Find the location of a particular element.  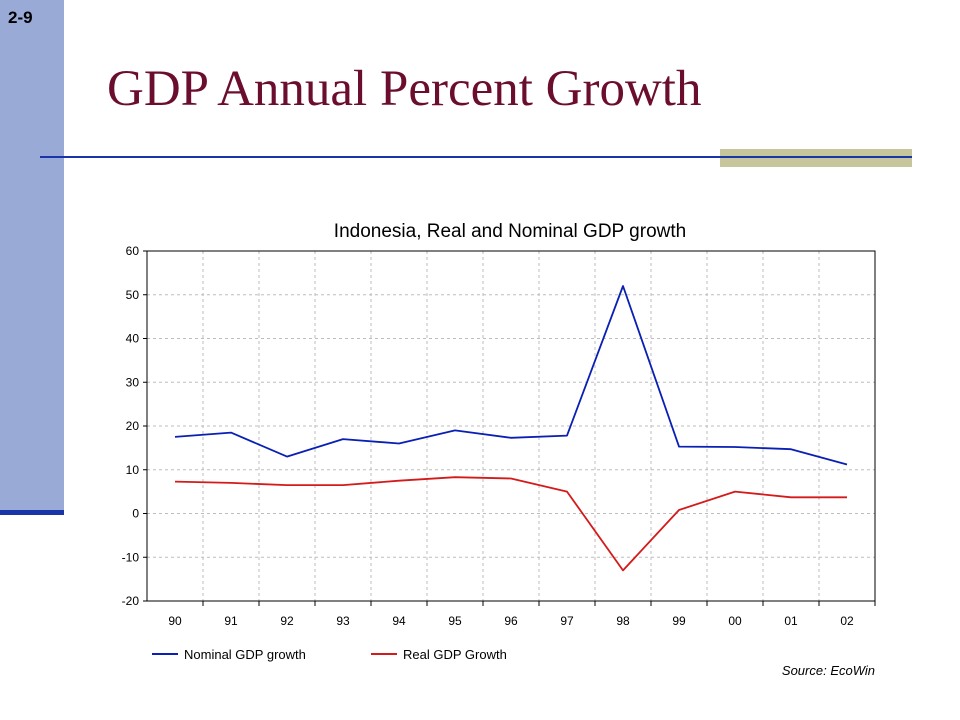

slide-number: 2-9 is located at coordinates (20, 17).